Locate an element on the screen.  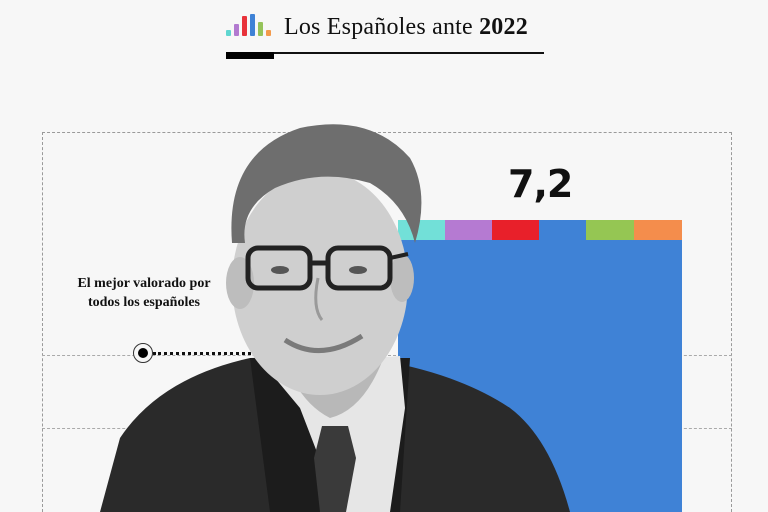
party-strip-green is located at coordinates (610, 230).